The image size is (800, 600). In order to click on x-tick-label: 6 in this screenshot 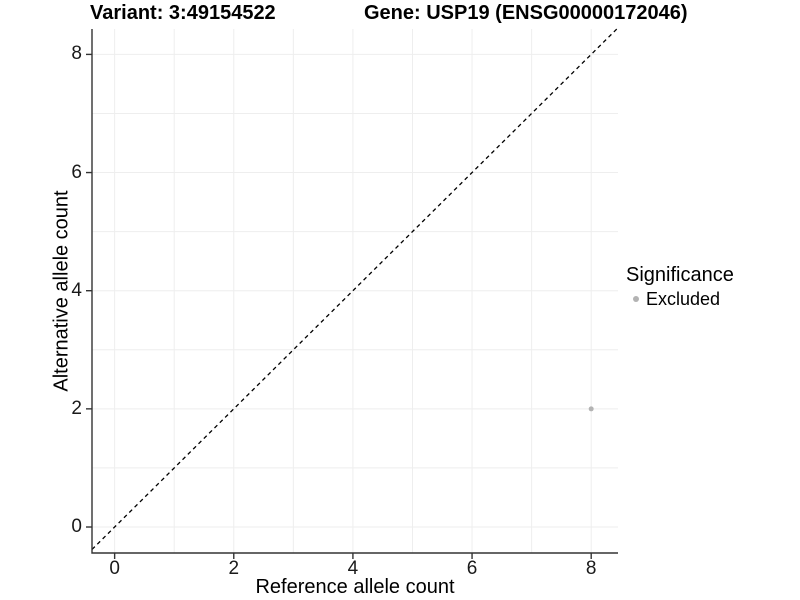, I will do `click(472, 568)`.